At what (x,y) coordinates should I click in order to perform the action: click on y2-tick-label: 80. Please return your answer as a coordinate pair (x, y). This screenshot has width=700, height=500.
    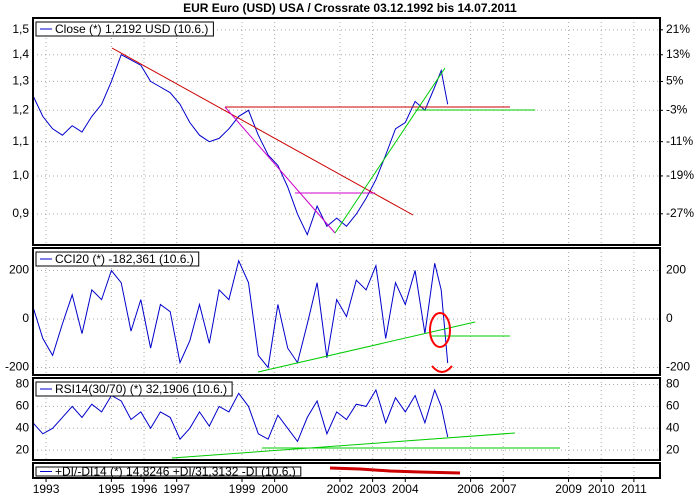
    Looking at the image, I should click on (673, 384).